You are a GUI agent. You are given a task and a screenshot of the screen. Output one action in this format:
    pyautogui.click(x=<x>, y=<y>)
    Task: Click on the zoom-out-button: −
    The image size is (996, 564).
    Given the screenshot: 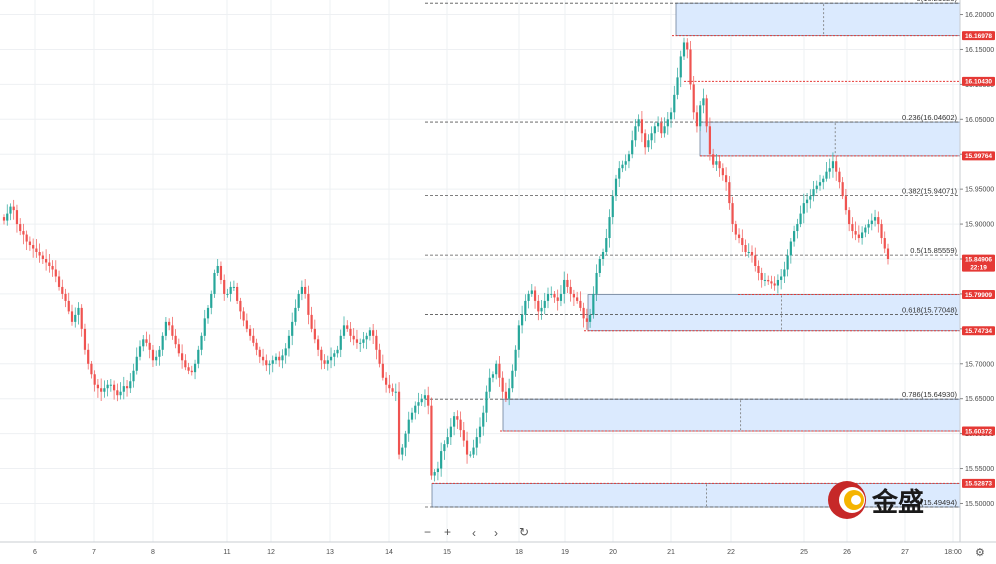 What is the action you would take?
    pyautogui.click(x=427, y=532)
    